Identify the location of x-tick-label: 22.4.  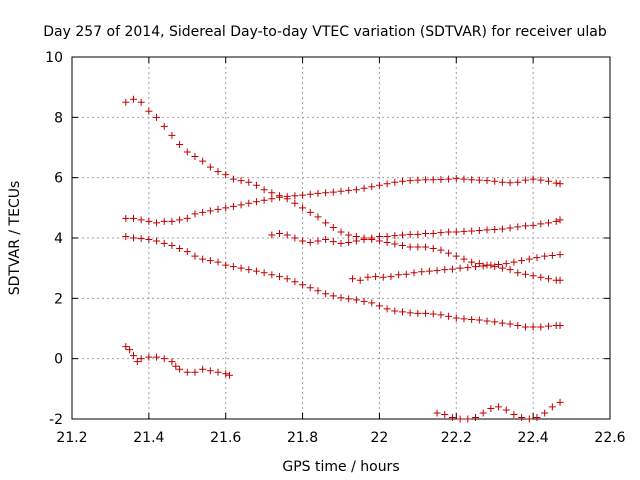
(533, 438).